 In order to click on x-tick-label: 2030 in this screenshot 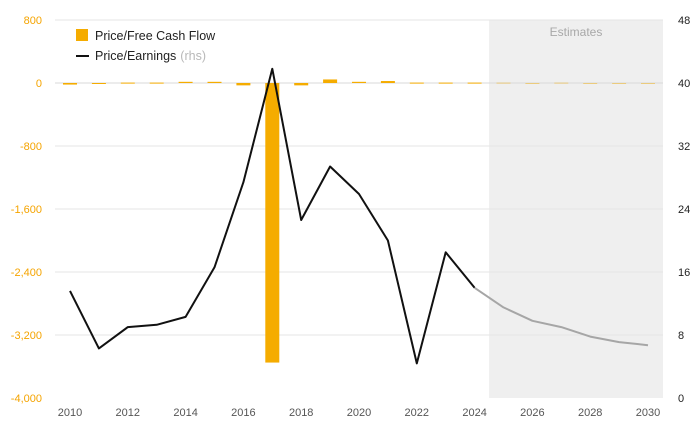, I will do `click(648, 413)`.